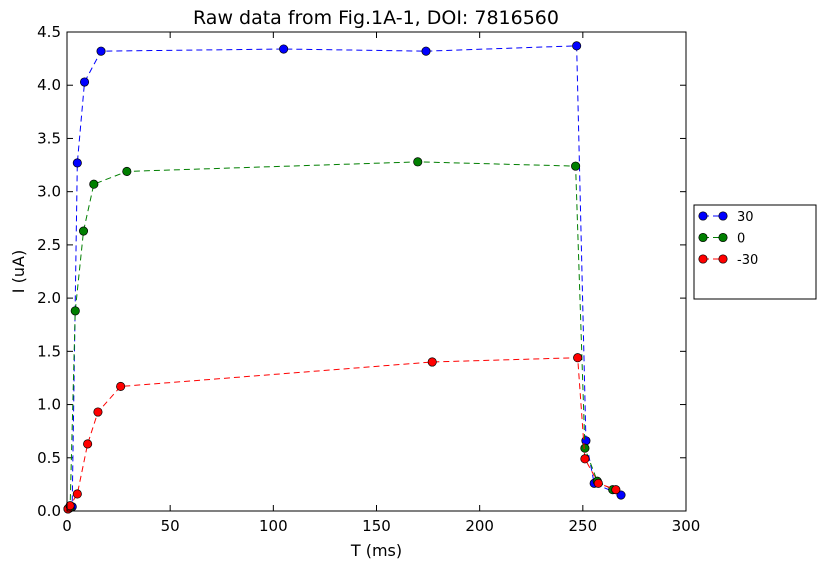 This screenshot has height=570, width=827. What do you see at coordinates (686, 526) in the screenshot?
I see `x-tick-label: 300` at bounding box center [686, 526].